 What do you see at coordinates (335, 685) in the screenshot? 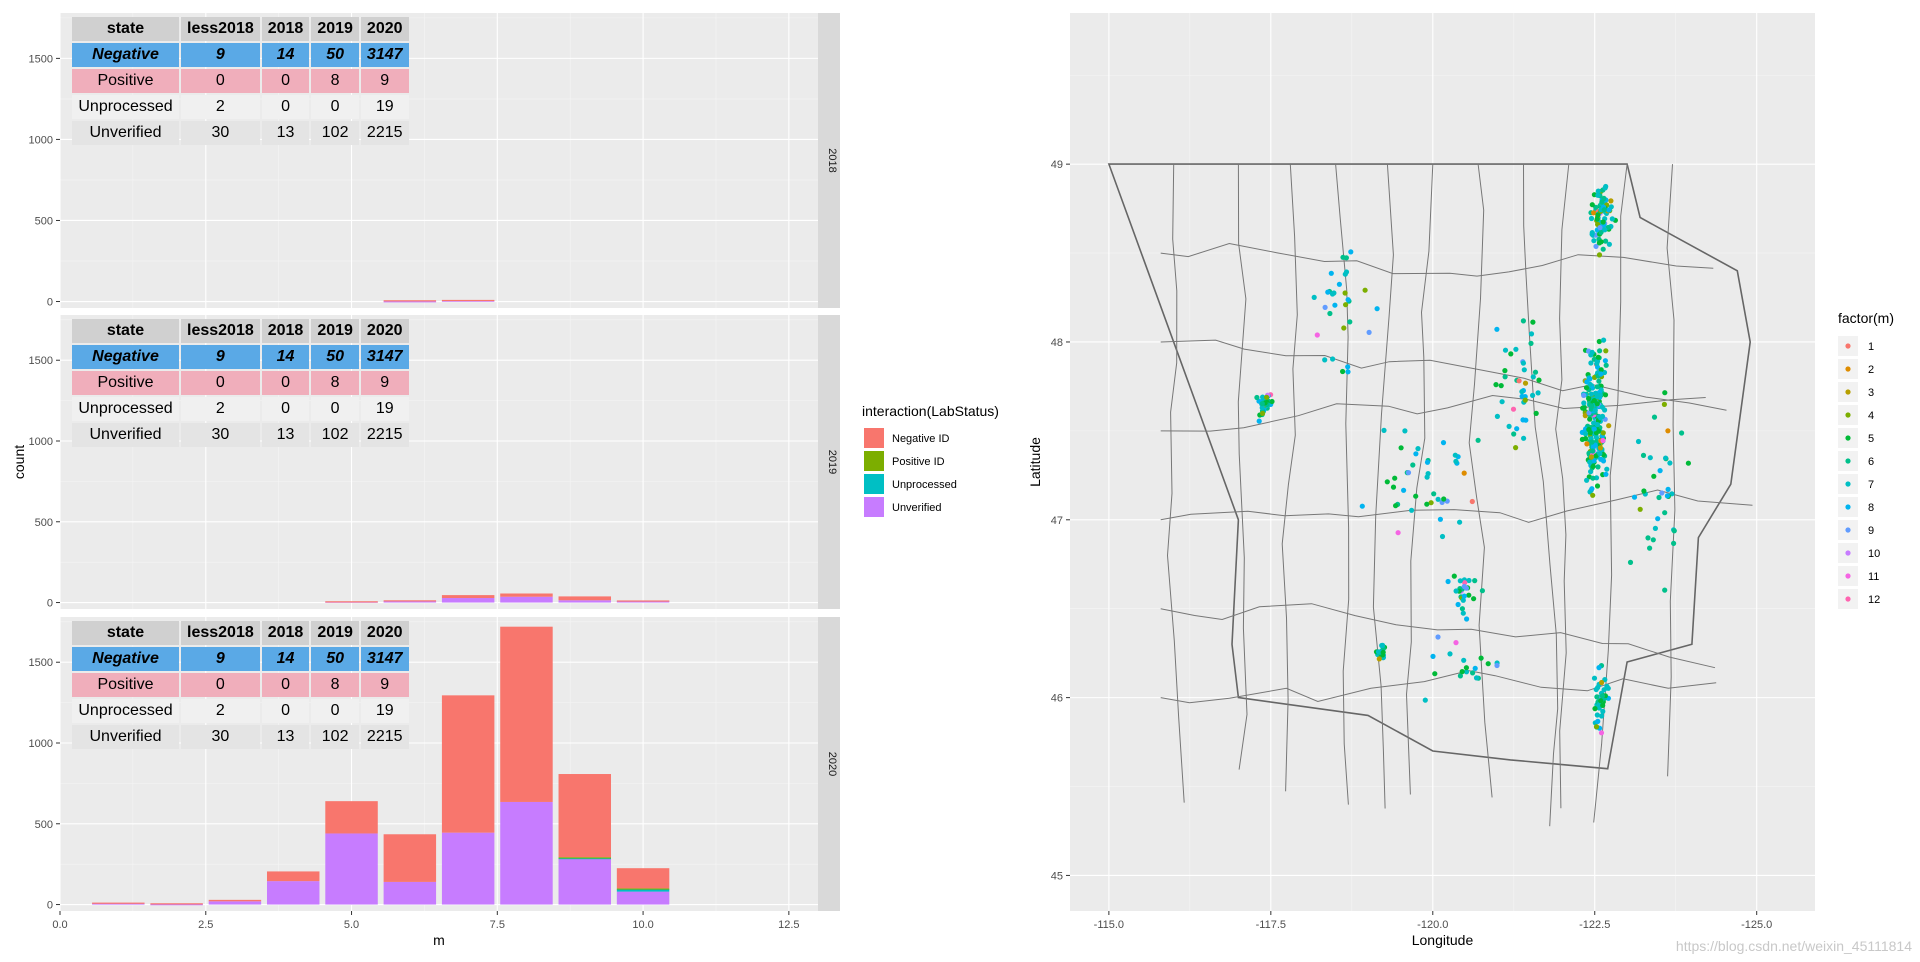
I see `table-cell: 8` at bounding box center [335, 685].